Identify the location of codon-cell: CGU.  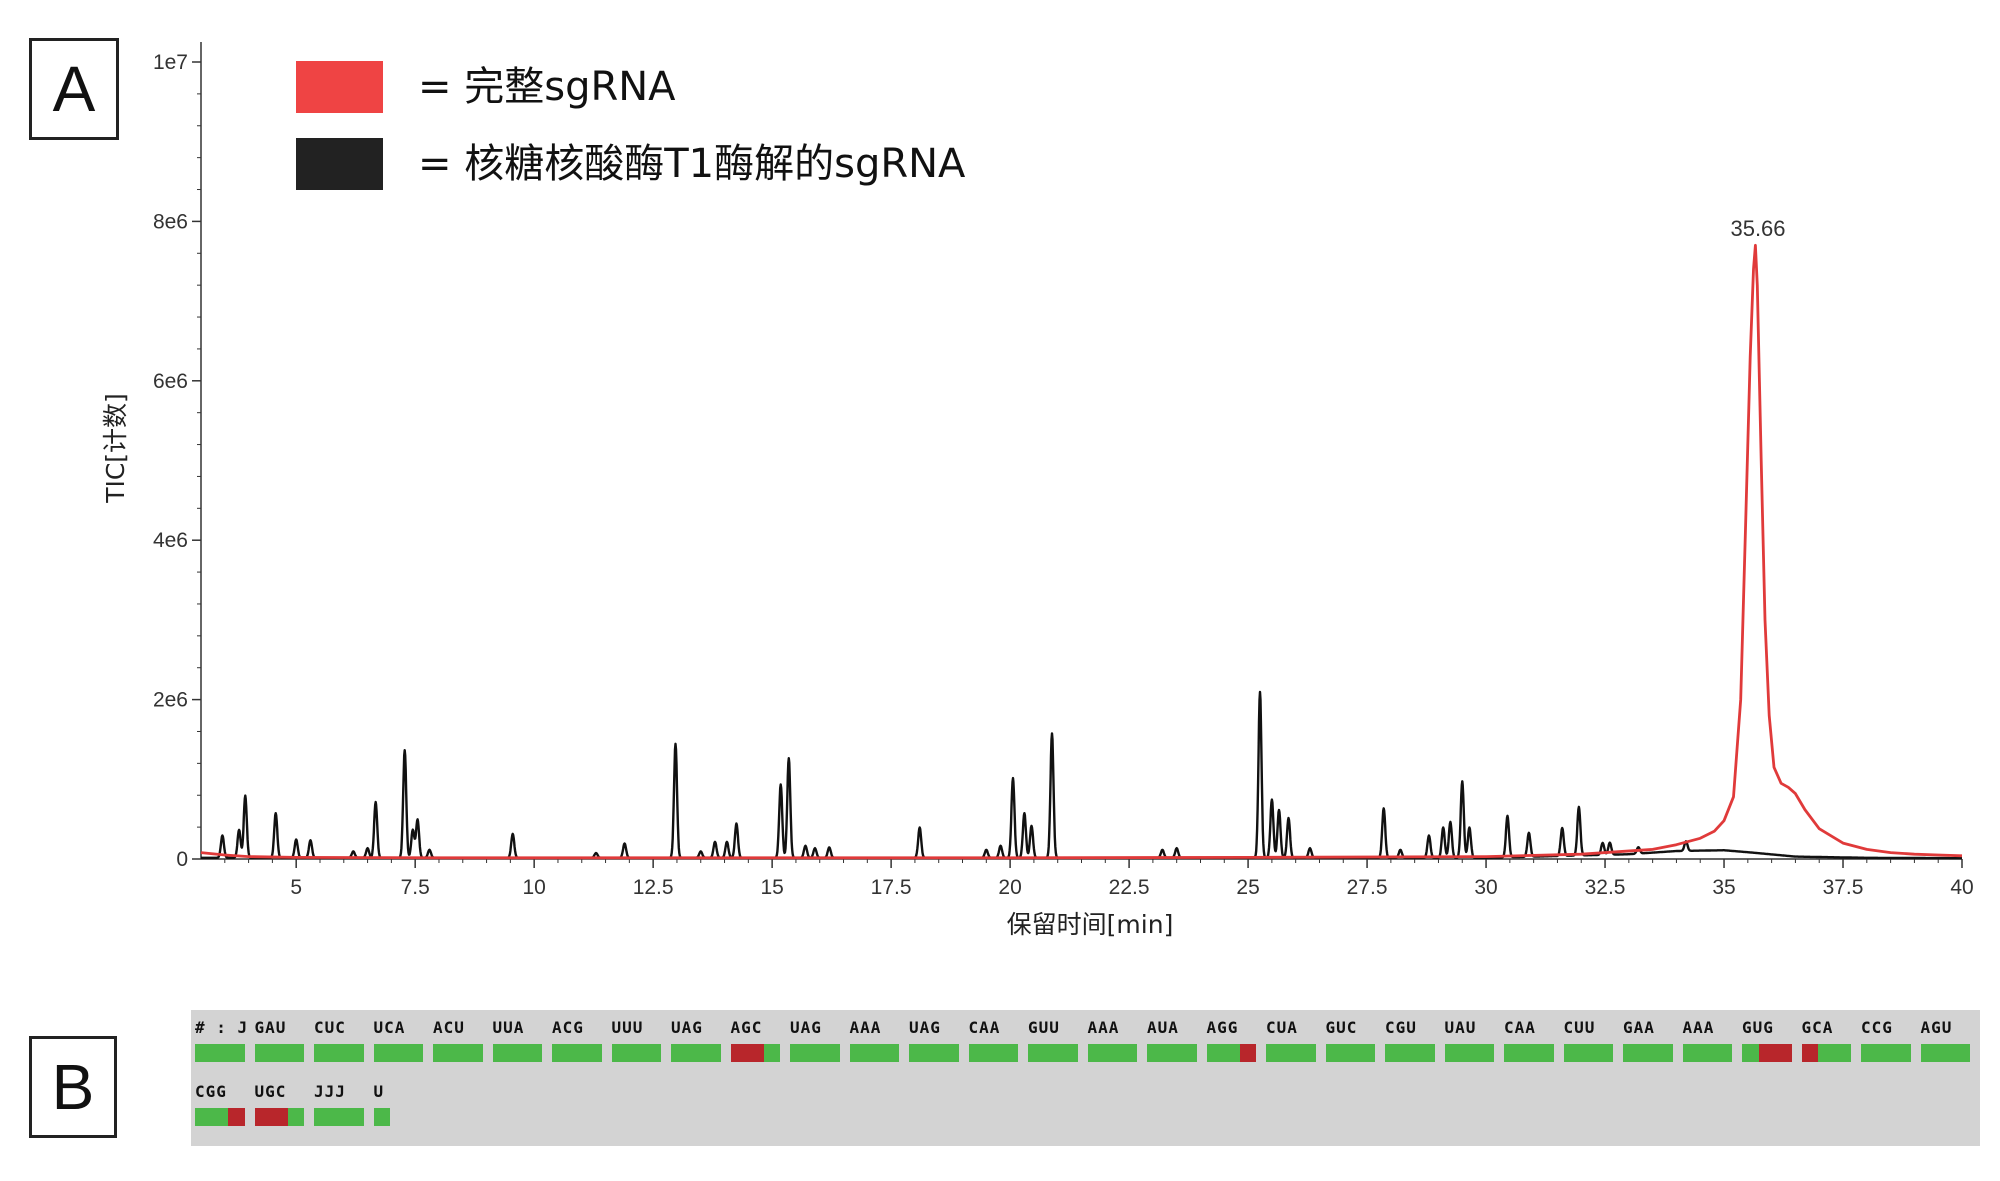
(1415, 1040).